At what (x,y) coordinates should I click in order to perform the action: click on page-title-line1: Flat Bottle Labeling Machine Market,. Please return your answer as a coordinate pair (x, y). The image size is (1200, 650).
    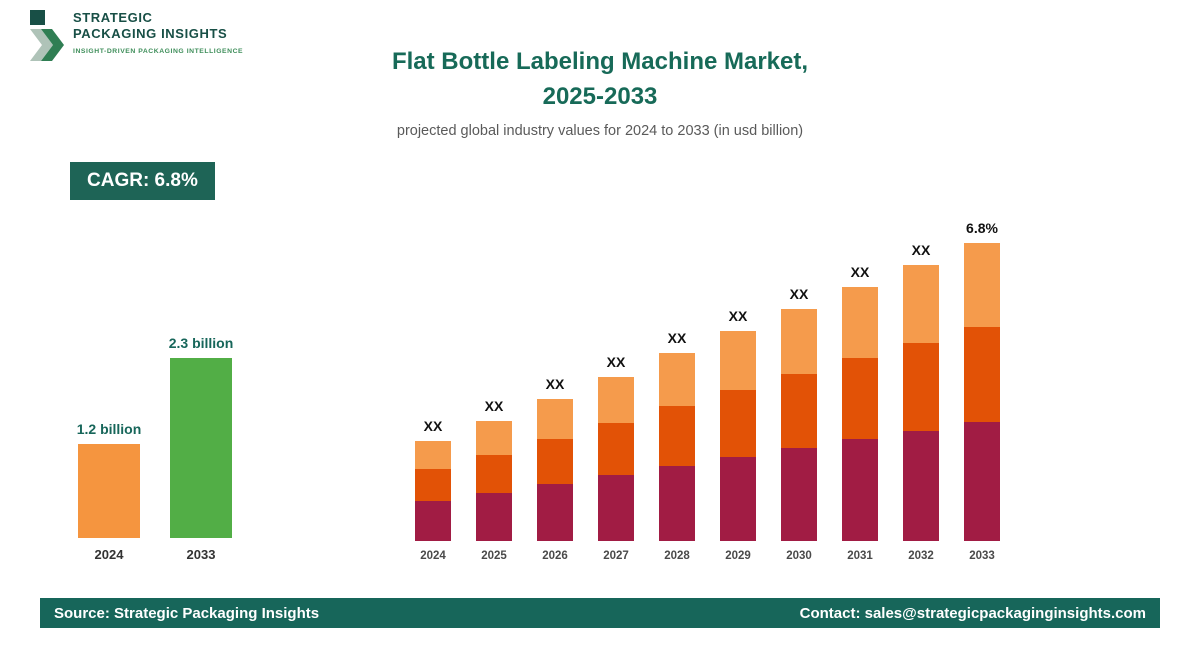
    Looking at the image, I should click on (600, 61).